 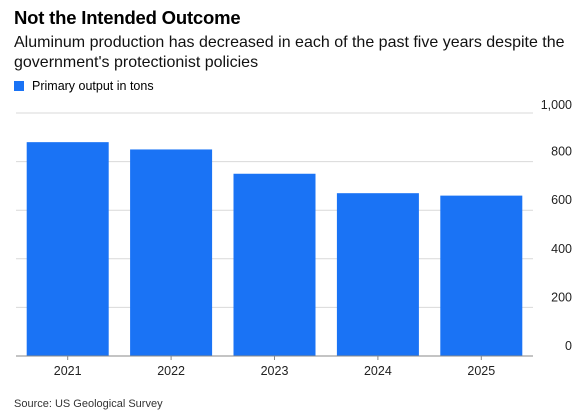 I want to click on y-tick-label: 600, so click(x=561, y=200).